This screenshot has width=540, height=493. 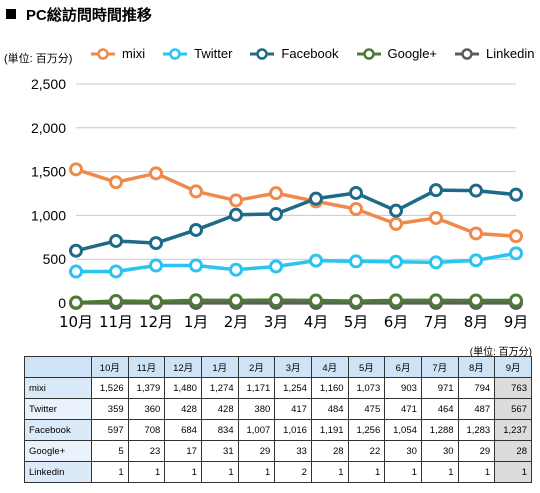 I want to click on table-cell: 567, so click(x=513, y=409).